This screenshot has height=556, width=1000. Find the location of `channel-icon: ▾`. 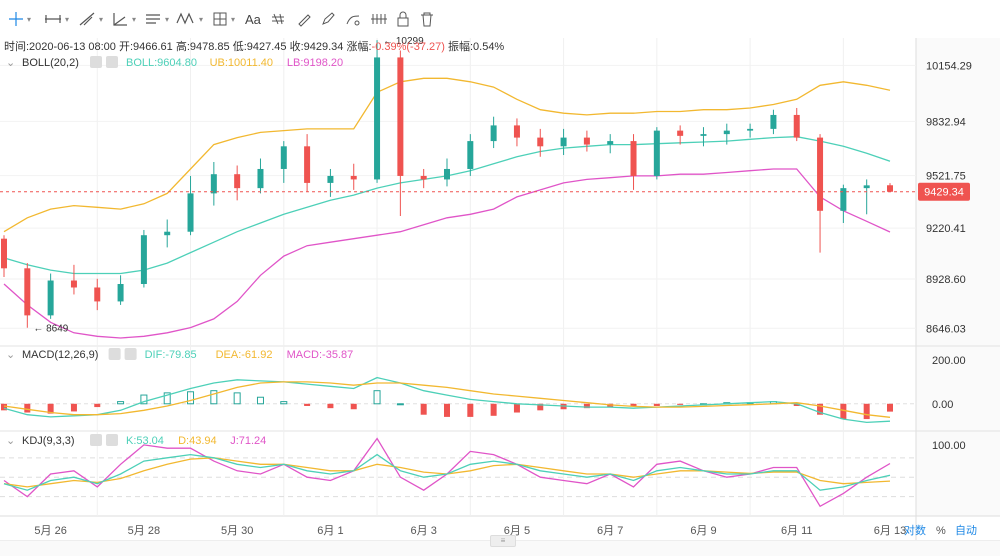

channel-icon: ▾ is located at coordinates (156, 19).